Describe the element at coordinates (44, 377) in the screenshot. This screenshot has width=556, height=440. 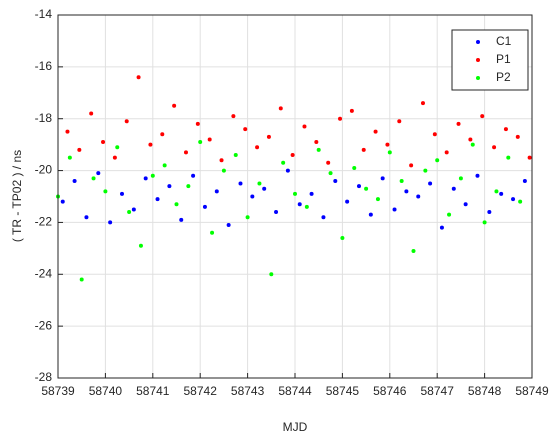
I see `y-tick-label: -28` at that location.